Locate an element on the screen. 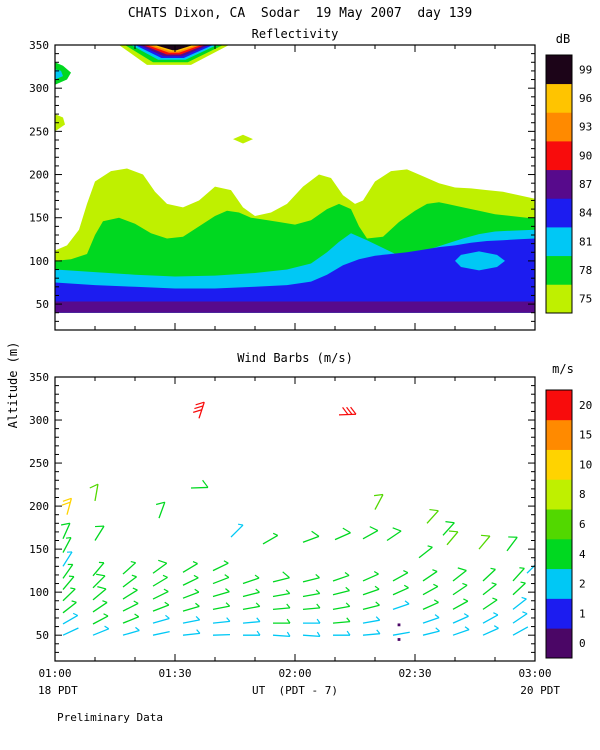 This screenshot has height=750, width=600. ms-colorbar-label: 20 is located at coordinates (585, 405).